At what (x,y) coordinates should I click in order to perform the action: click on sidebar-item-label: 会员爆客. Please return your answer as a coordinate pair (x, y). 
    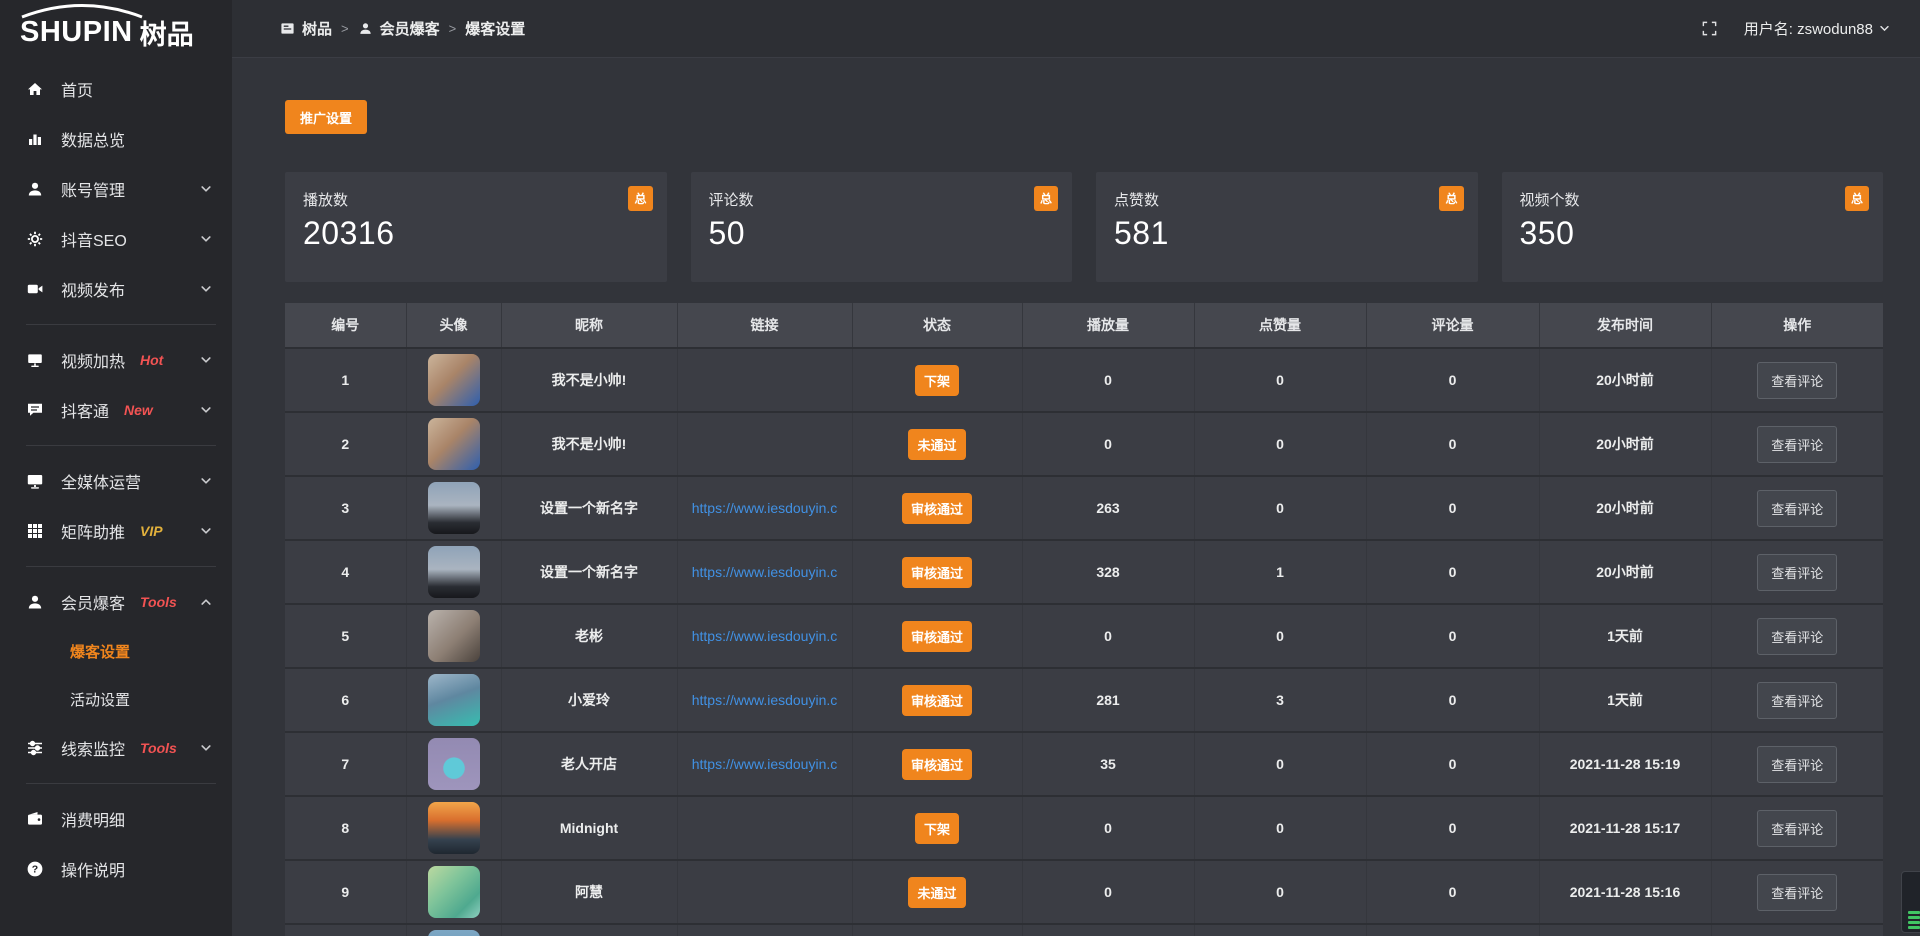
    Looking at the image, I should click on (93, 604).